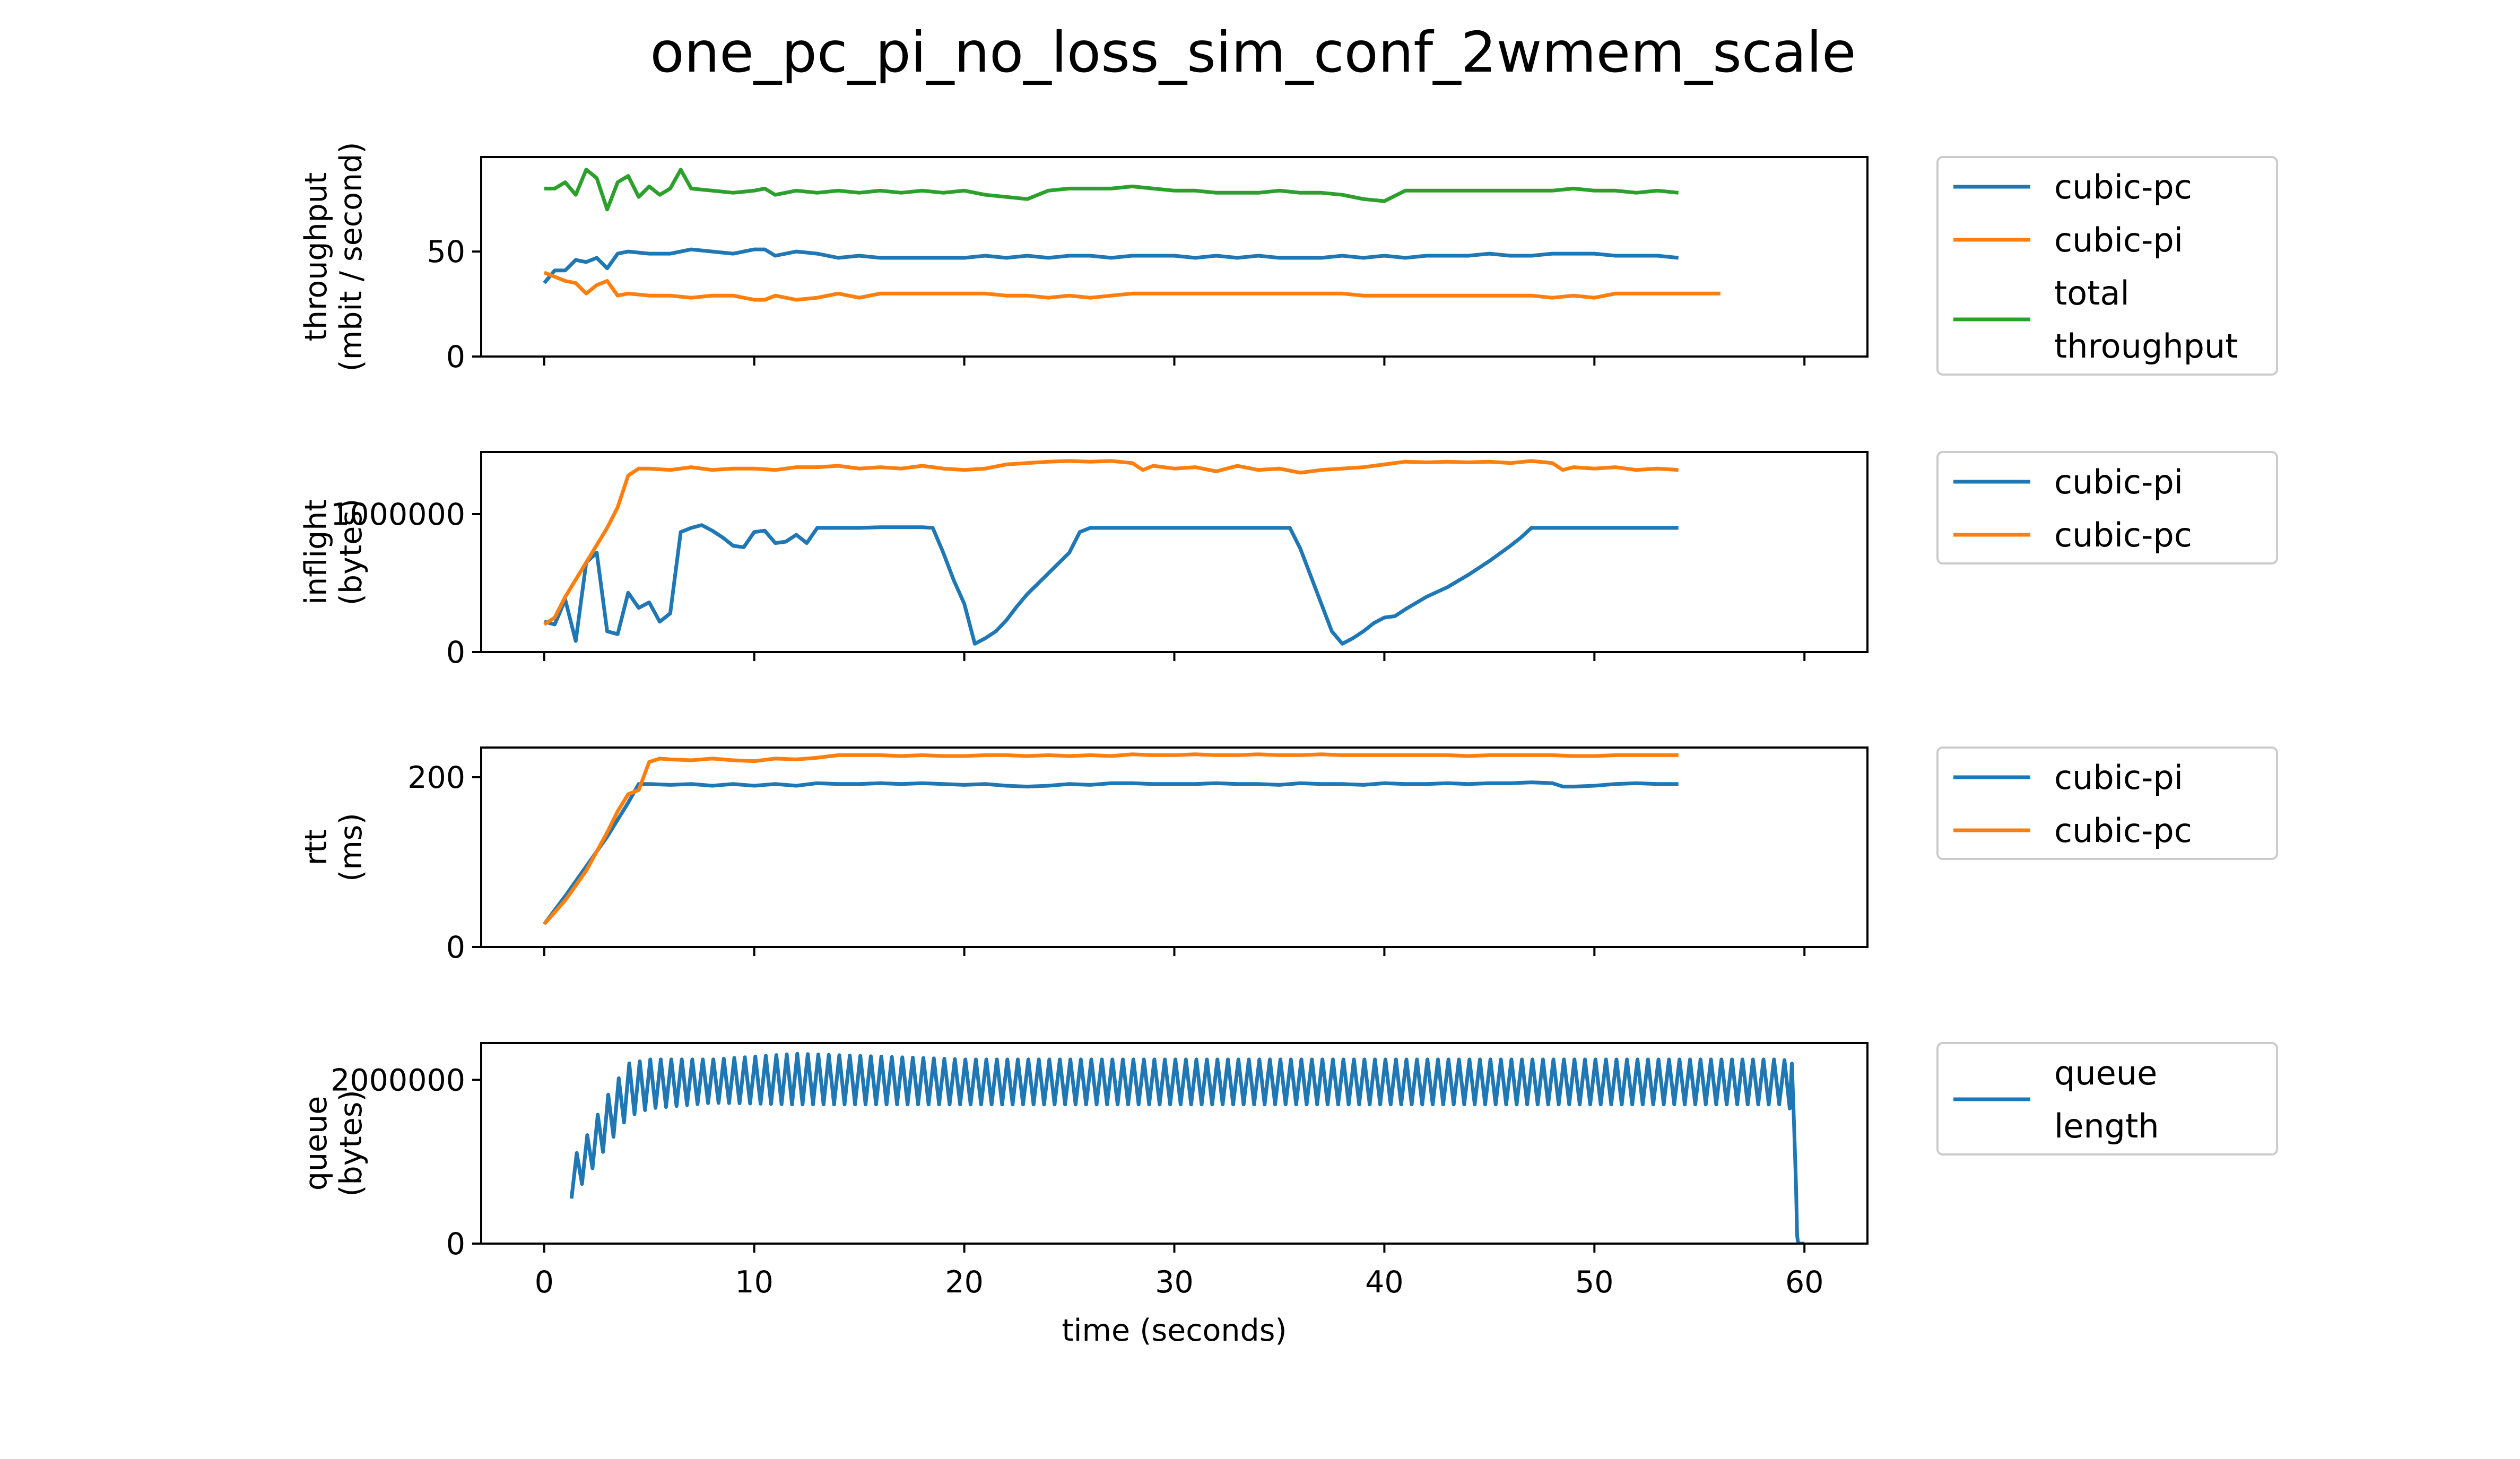 The image size is (2520, 1459). What do you see at coordinates (317, 1144) in the screenshot?
I see `queue-y-axis-label: queue` at bounding box center [317, 1144].